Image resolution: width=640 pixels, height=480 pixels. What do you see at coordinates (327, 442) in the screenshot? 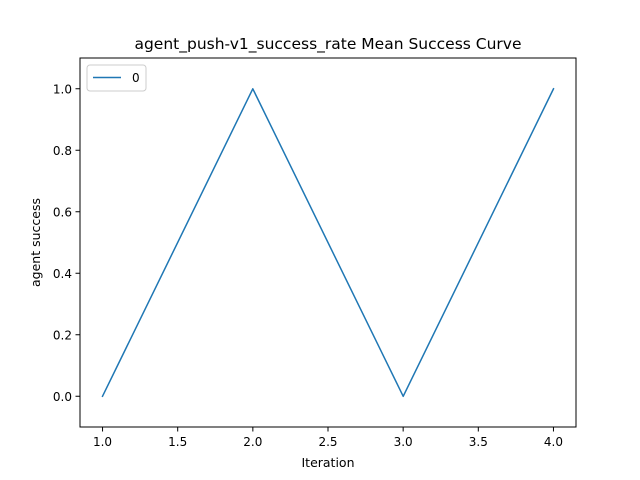
I see `x-tick-label: 2.5` at bounding box center [327, 442].